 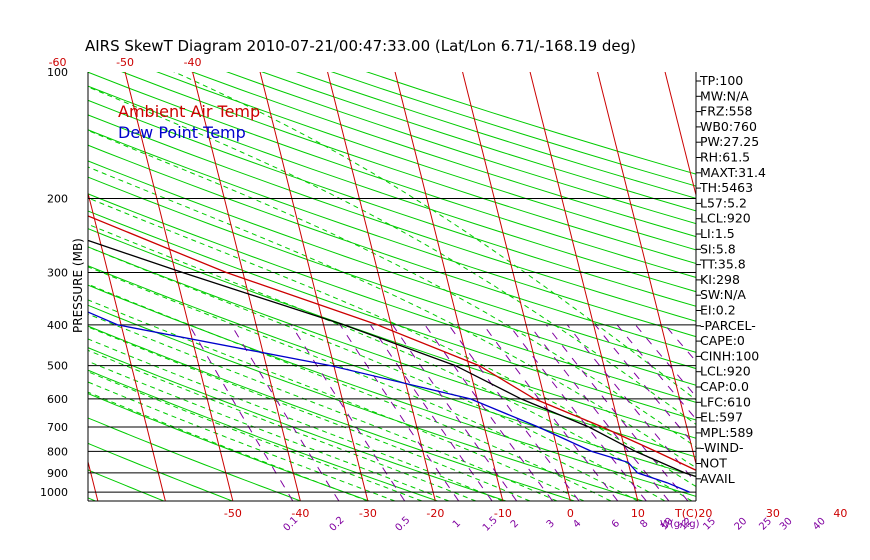 What do you see at coordinates (717, 478) in the screenshot?
I see `stats-item: AVAIL` at bounding box center [717, 478].